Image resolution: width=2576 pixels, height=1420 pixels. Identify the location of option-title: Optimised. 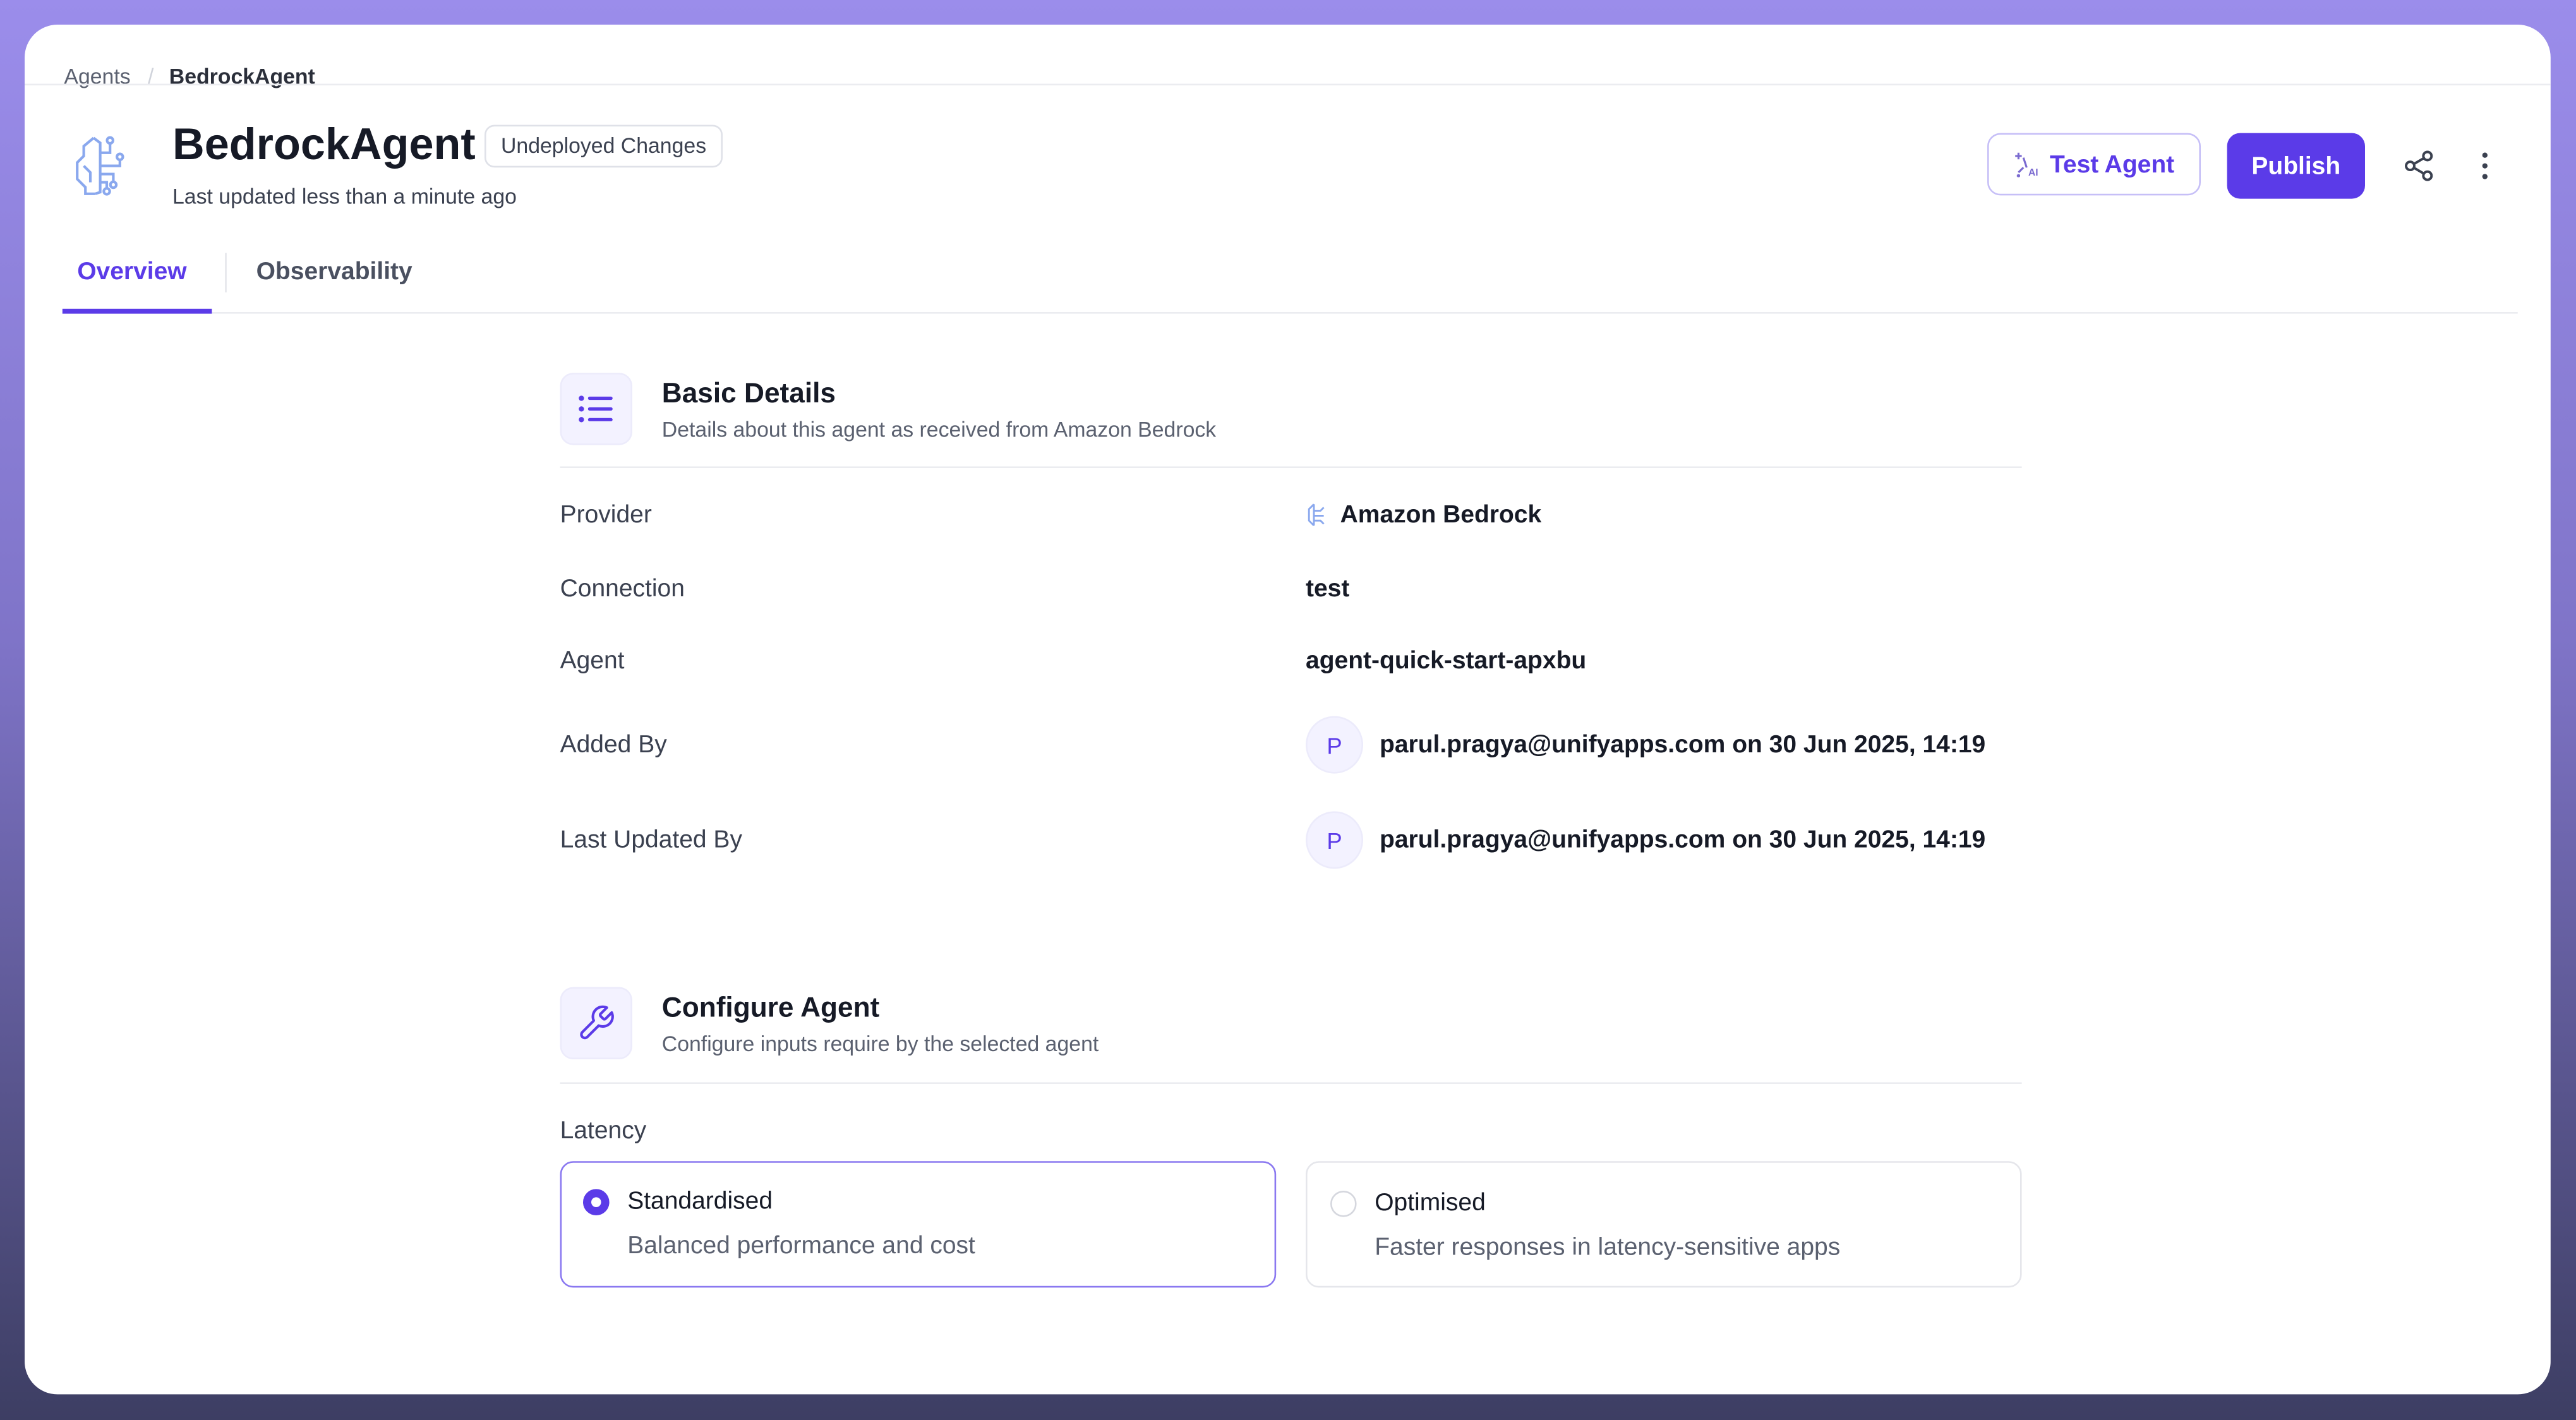
(1431, 1203).